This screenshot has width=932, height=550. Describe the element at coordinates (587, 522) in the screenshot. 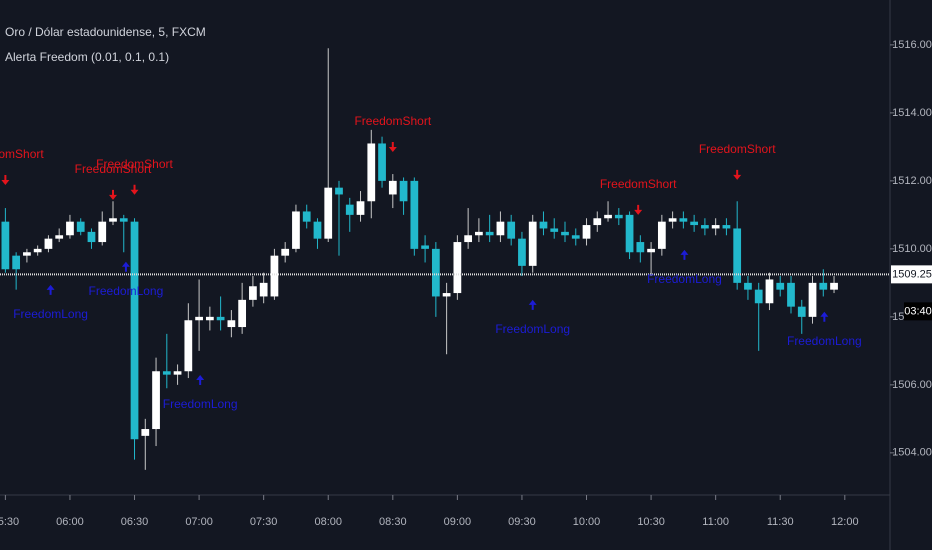

I see `x-tick-label: 10:00` at that location.